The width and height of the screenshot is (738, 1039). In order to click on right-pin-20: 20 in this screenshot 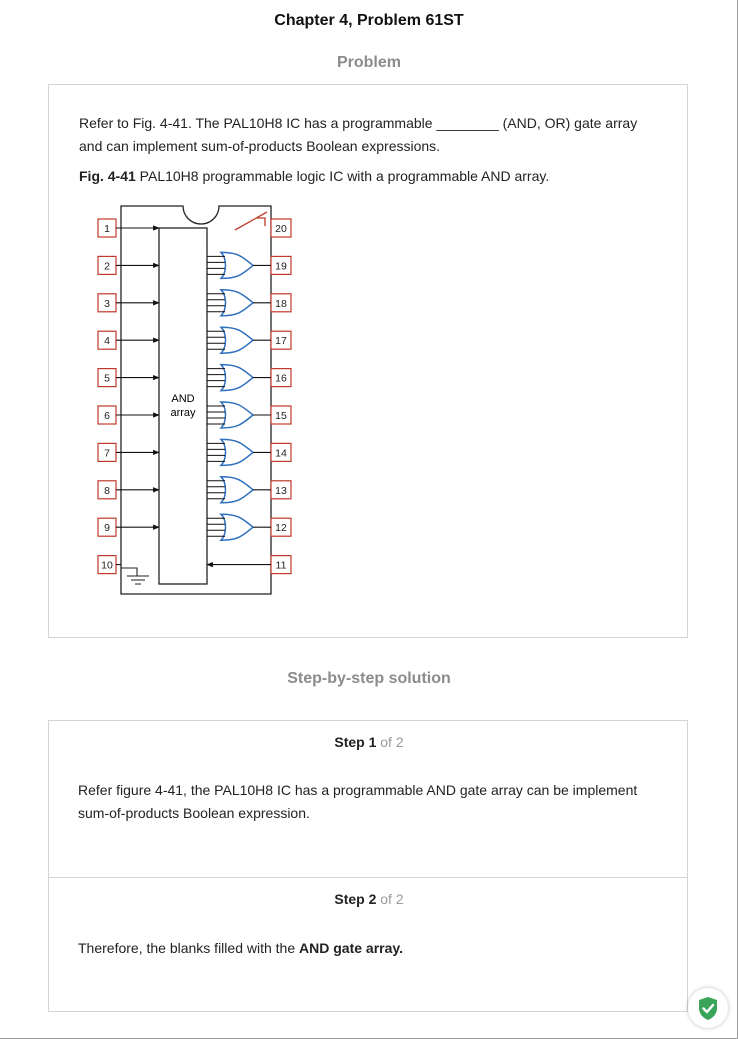, I will do `click(281, 228)`.